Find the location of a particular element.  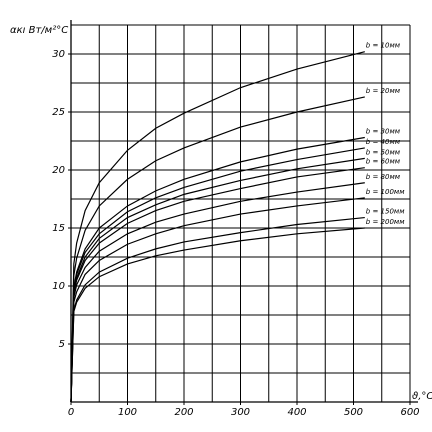

legend-label: b = 60мм is located at coordinates (383, 162).